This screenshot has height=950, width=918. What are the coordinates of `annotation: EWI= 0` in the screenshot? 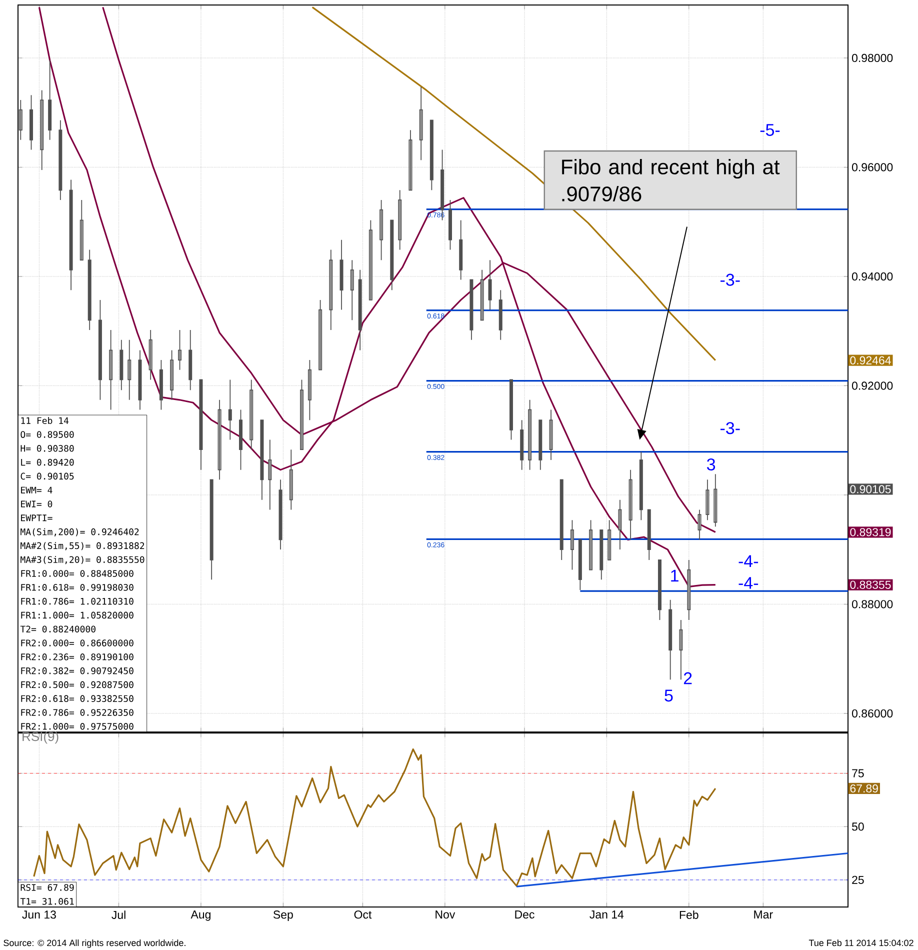 It's located at (36, 504).